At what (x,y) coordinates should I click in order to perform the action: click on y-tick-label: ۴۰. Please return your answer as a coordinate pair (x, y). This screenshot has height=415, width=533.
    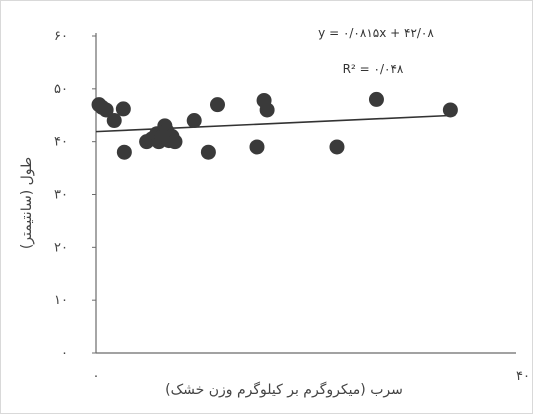
    Looking at the image, I should click on (61, 142).